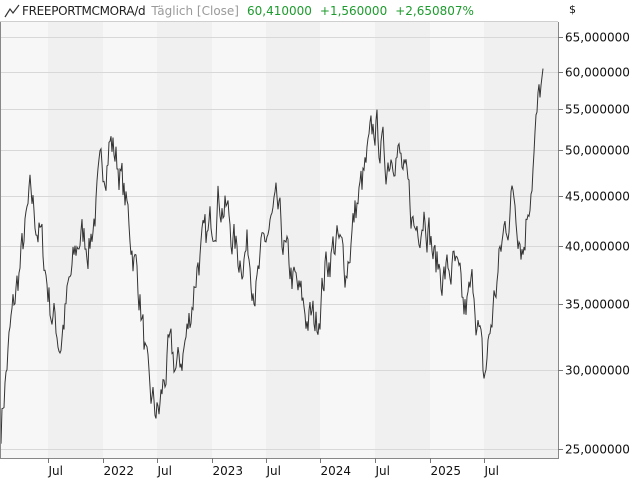 This screenshot has height=480, width=640. I want to click on x-tick-label: 2025, so click(446, 471).